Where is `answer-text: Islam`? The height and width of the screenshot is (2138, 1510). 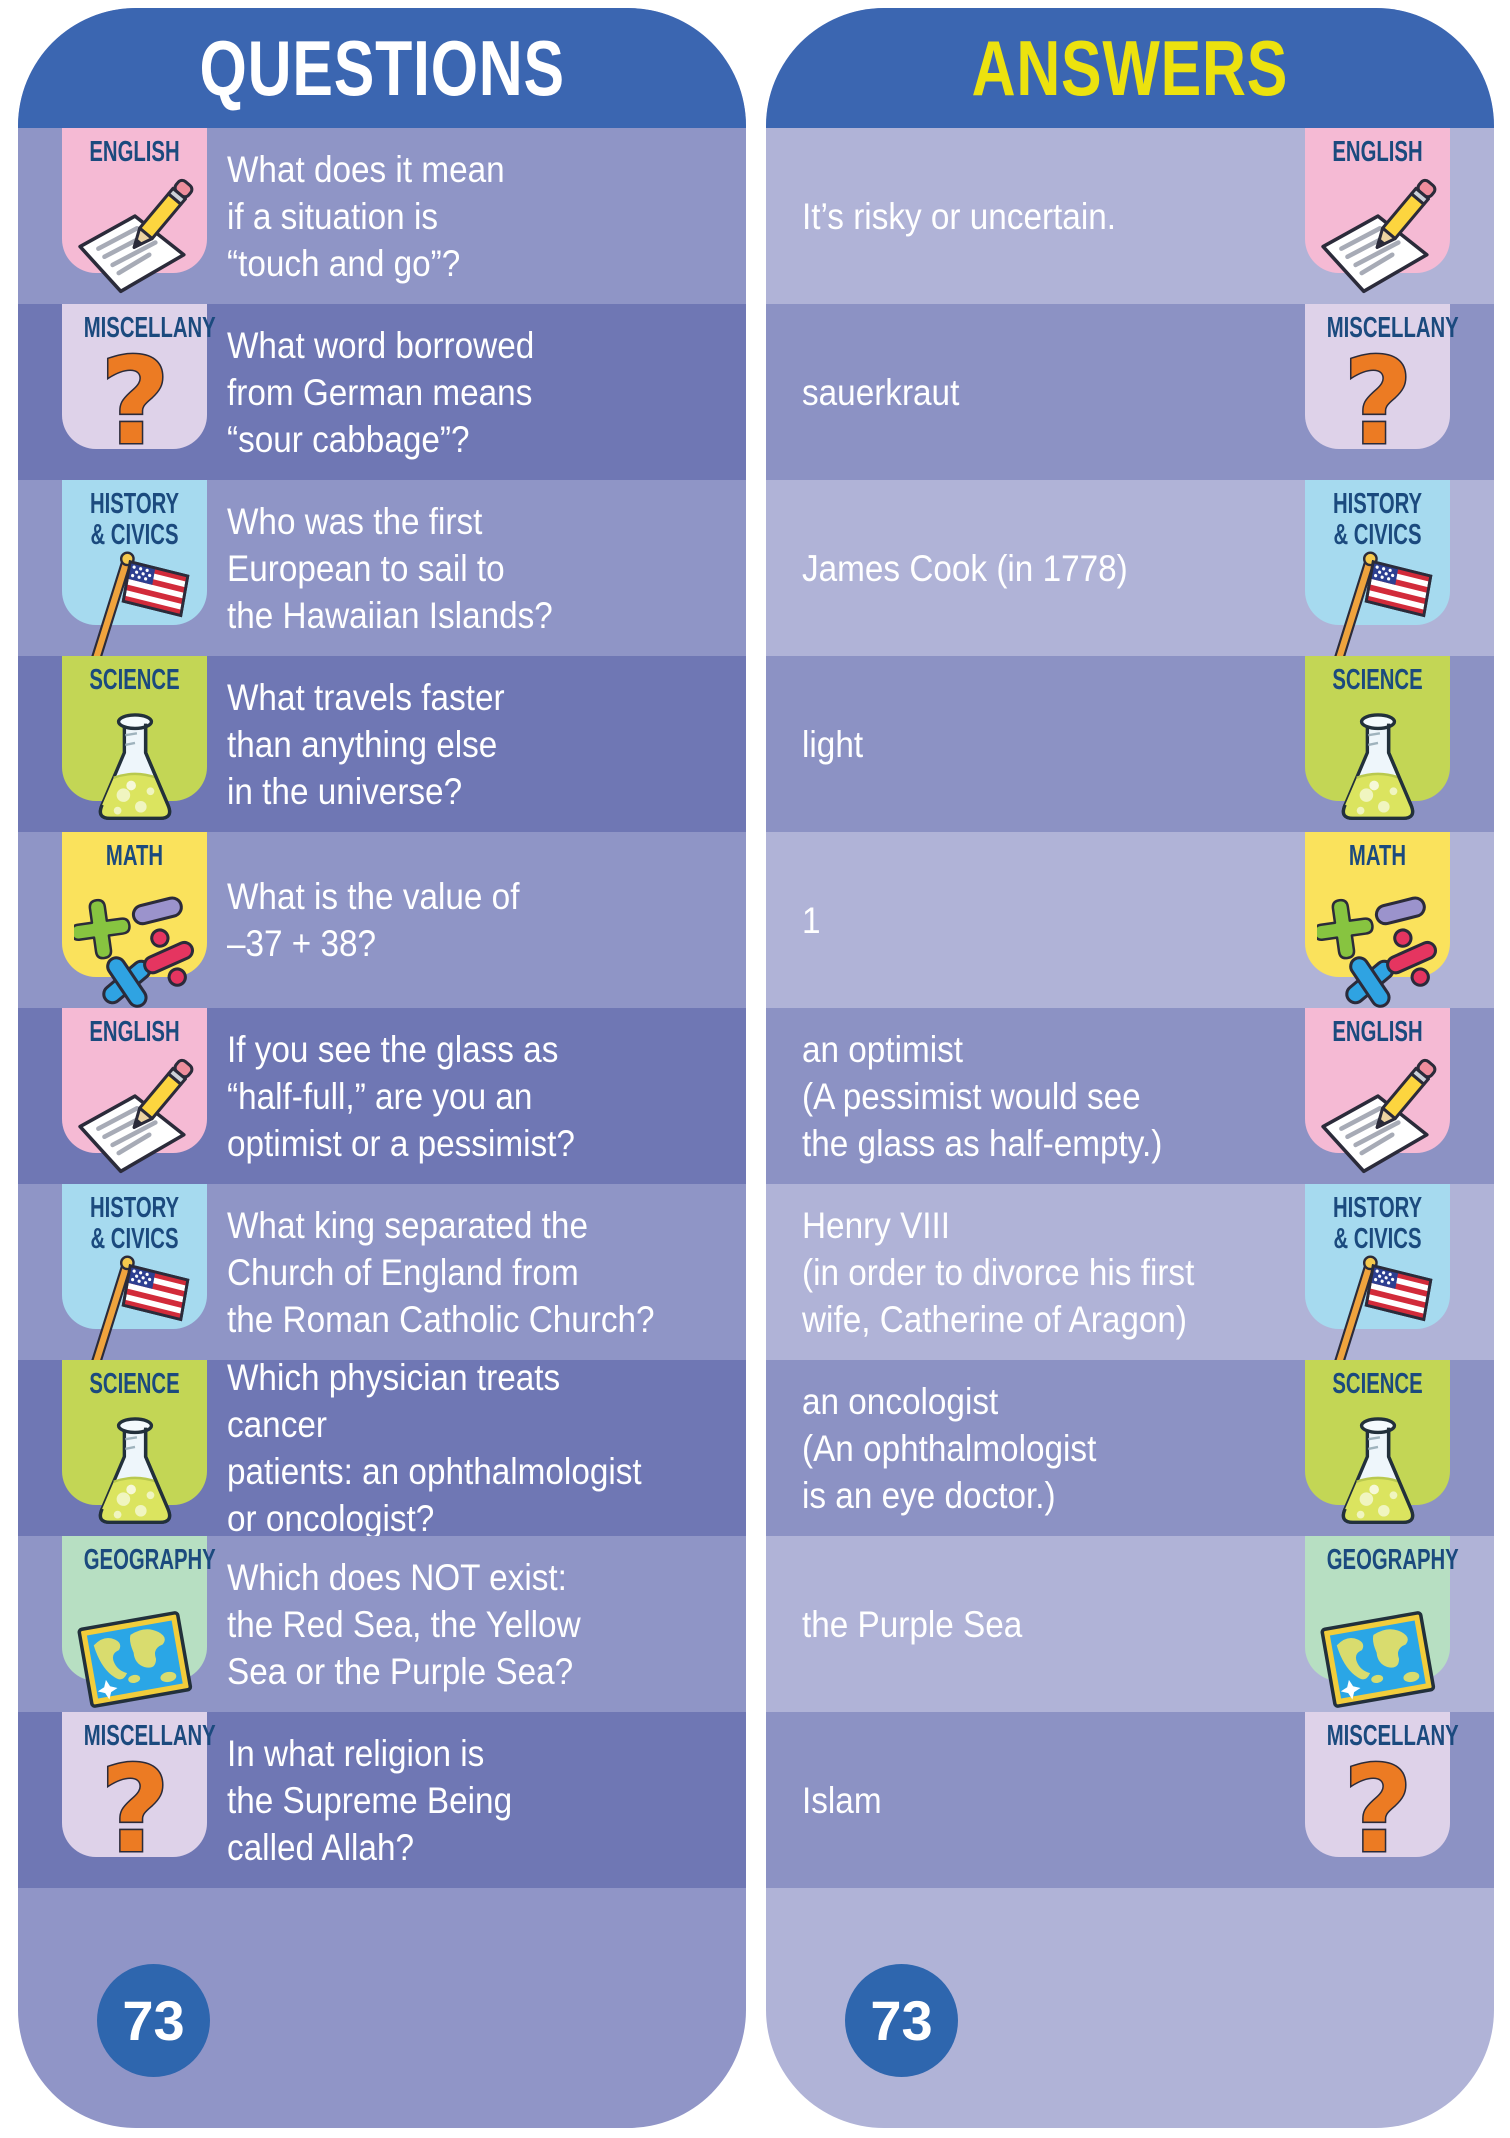 answer-text: Islam is located at coordinates (842, 1800).